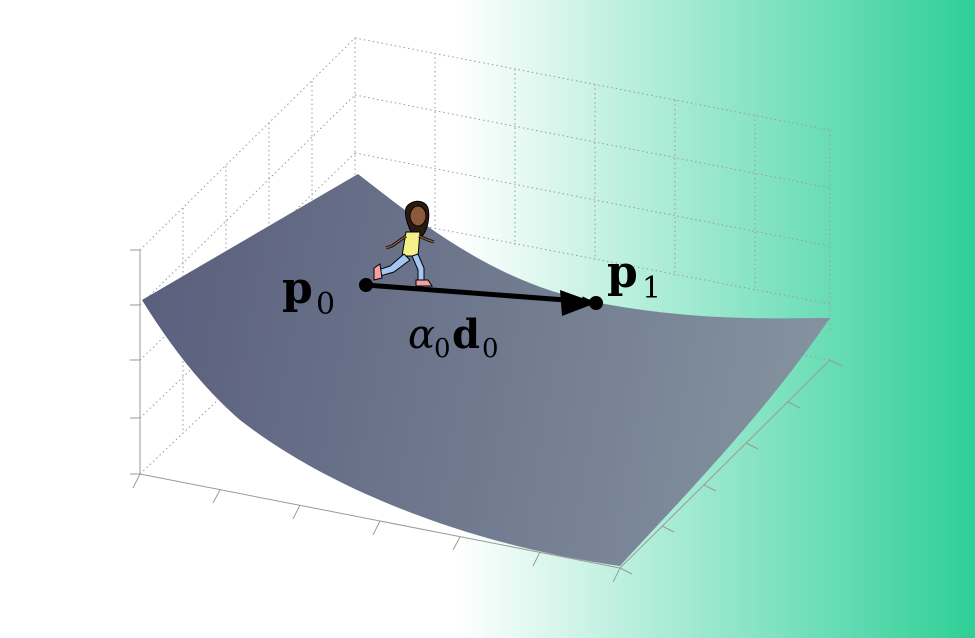 This screenshot has height=638, width=975. Describe the element at coordinates (366, 285) in the screenshot. I see `point-p0` at that location.